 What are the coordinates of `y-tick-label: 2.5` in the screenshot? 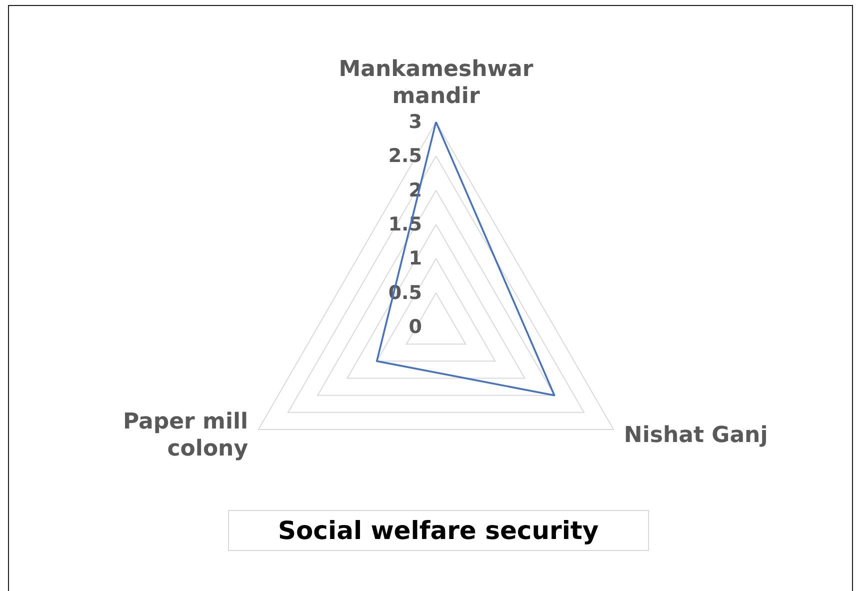 It's located at (405, 156).